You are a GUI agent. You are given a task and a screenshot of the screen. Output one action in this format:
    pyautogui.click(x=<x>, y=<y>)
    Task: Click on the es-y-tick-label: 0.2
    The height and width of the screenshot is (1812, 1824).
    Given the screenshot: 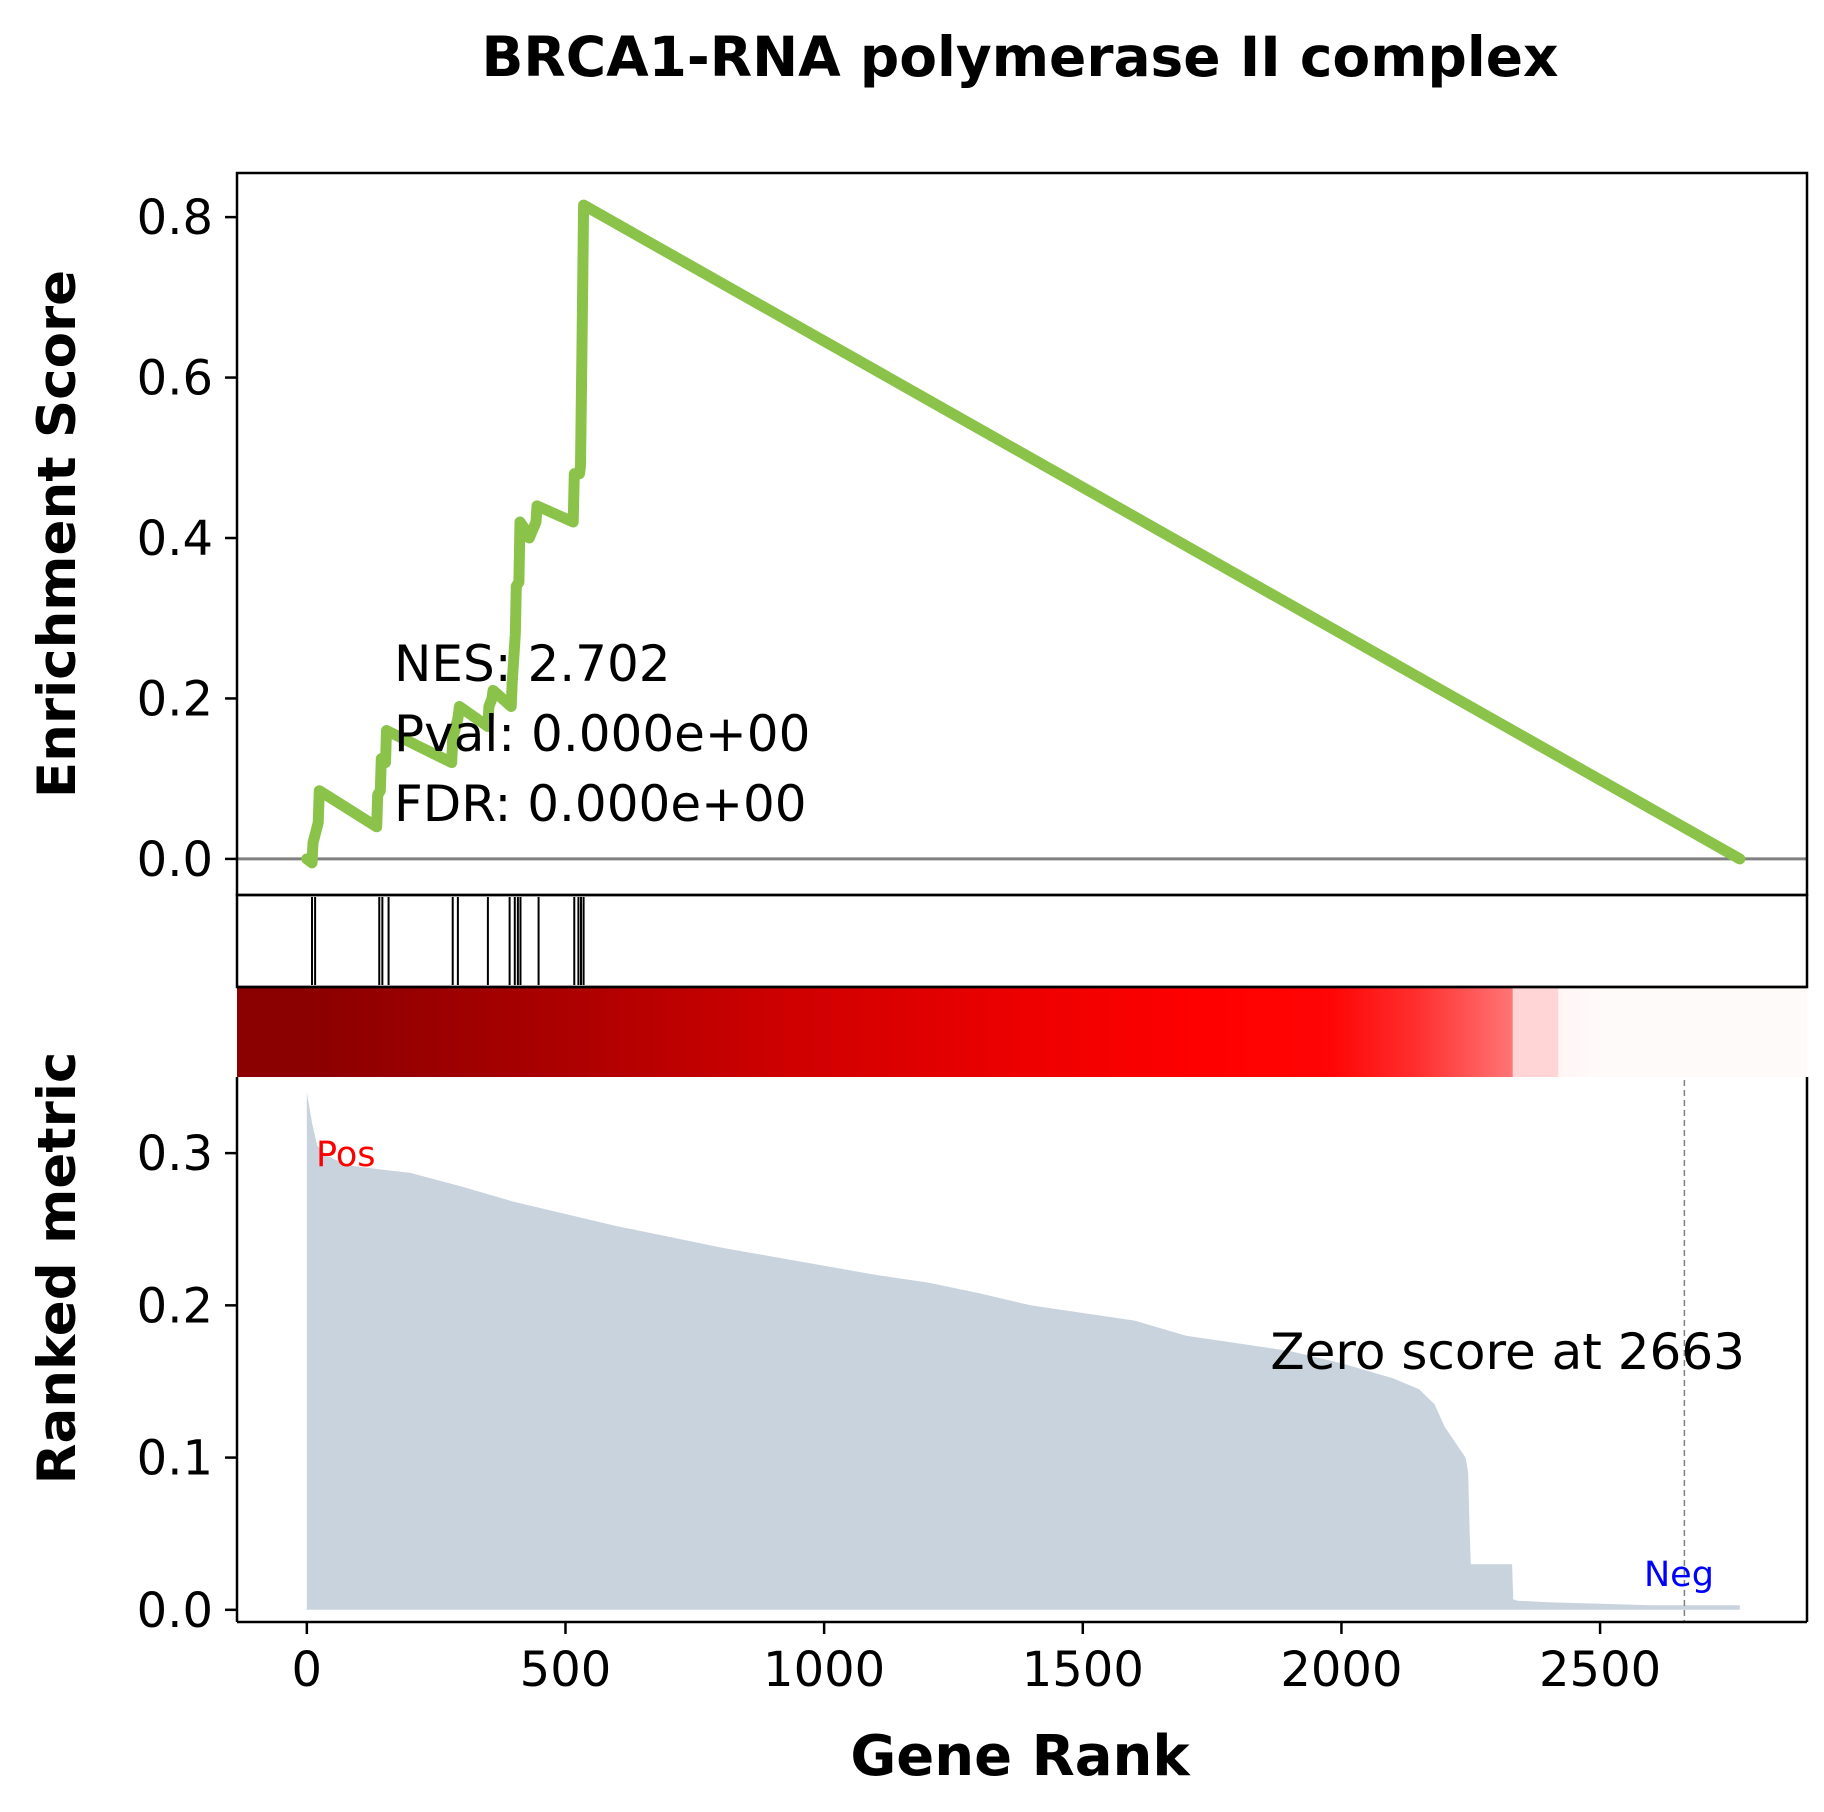 What is the action you would take?
    pyautogui.click(x=175, y=699)
    